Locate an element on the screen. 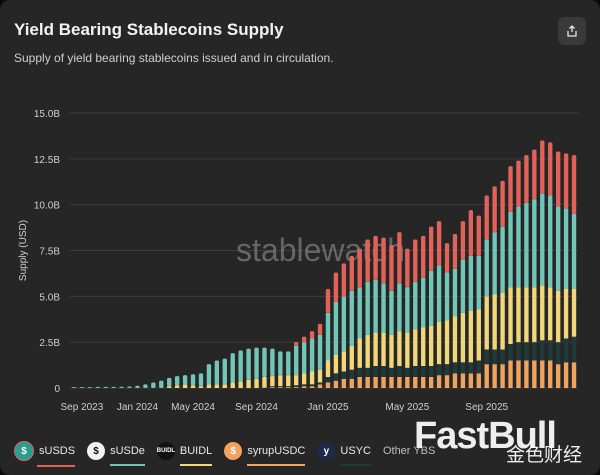 Image resolution: width=600 pixels, height=475 pixels. y-tick-label: 12.5B is located at coordinates (47, 160).